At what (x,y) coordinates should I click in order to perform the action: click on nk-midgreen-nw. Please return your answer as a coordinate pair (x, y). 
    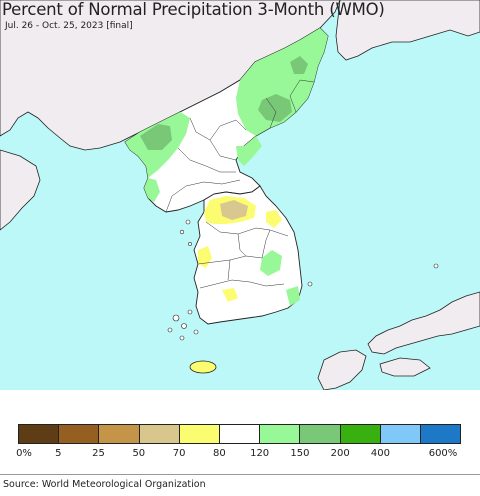
    Looking at the image, I should click on (156, 137).